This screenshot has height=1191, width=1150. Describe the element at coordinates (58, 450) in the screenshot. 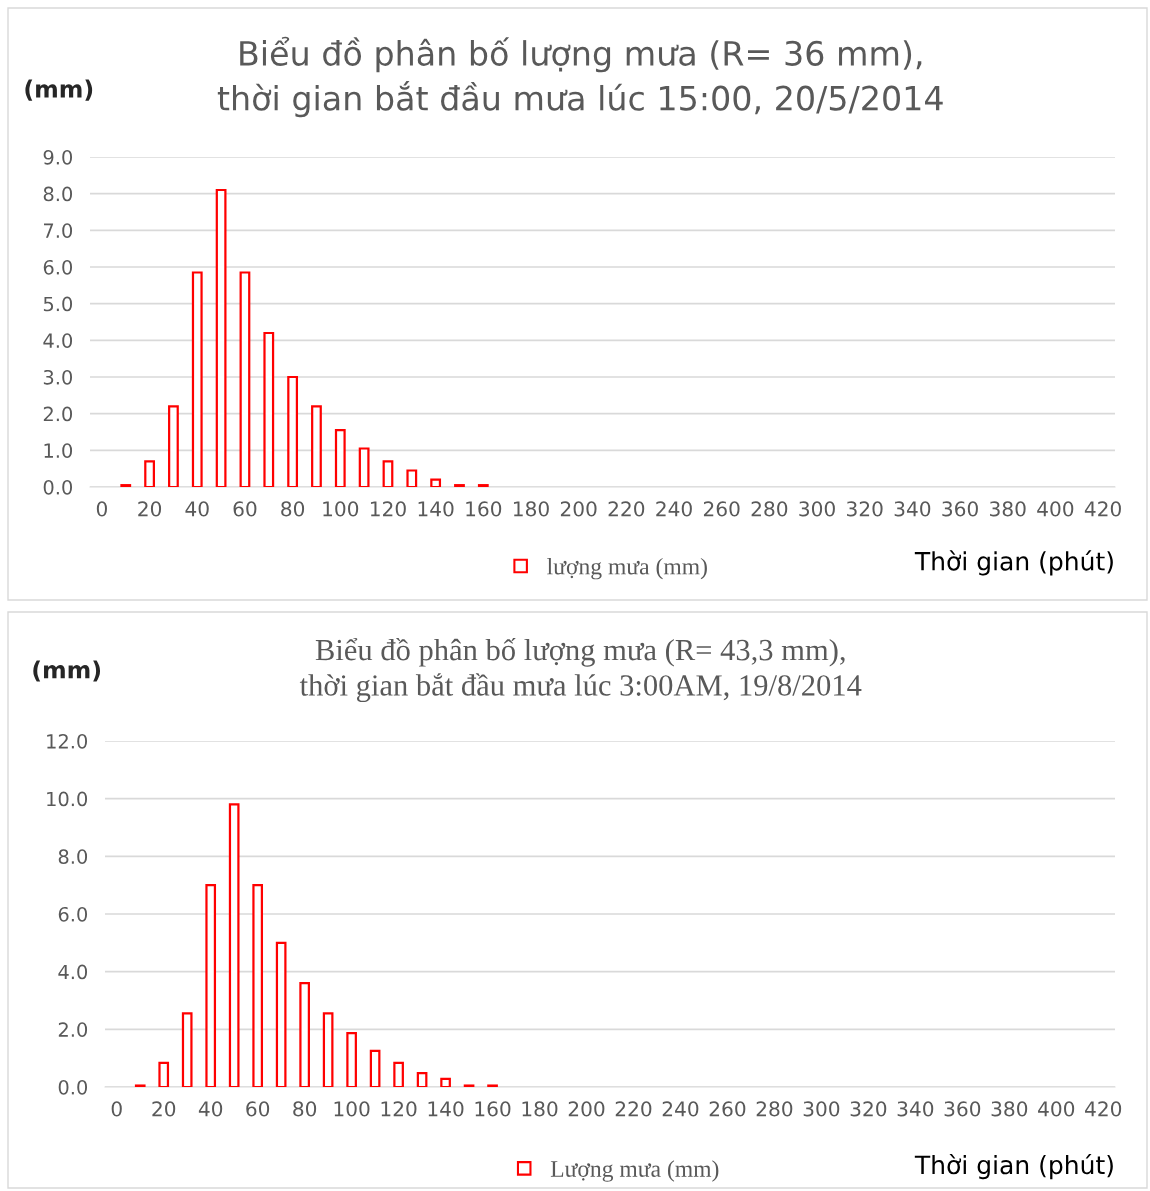

I see `y-tick-label: 1.0` at that location.